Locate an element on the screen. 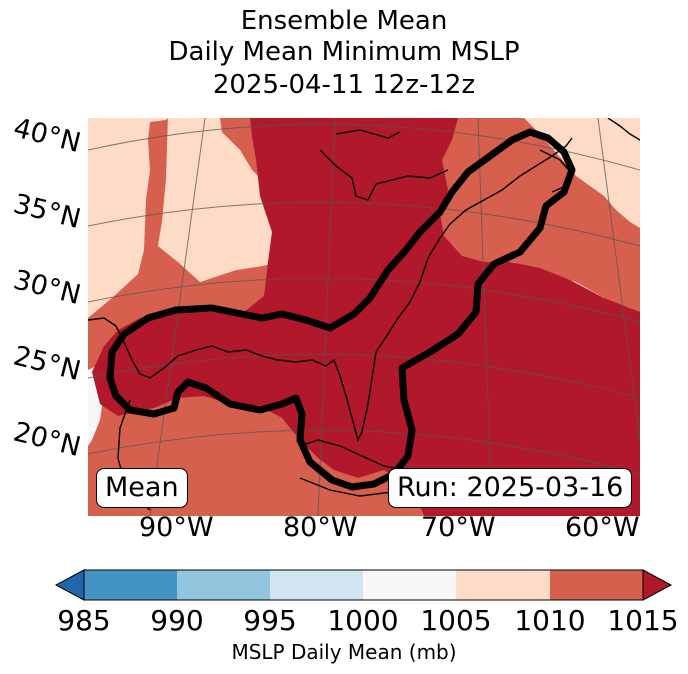 Image resolution: width=688 pixels, height=674 pixels. colorbar-tick-1015: 1015 is located at coordinates (643, 620).